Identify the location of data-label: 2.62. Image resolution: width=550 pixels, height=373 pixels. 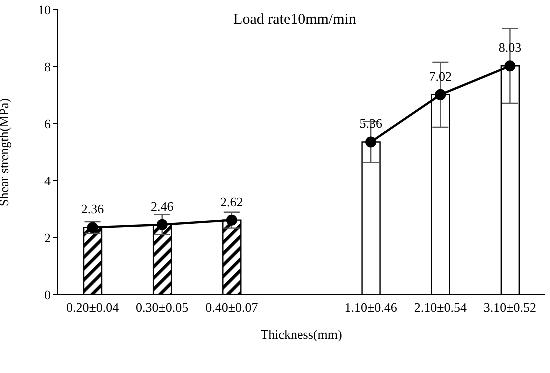
(232, 202).